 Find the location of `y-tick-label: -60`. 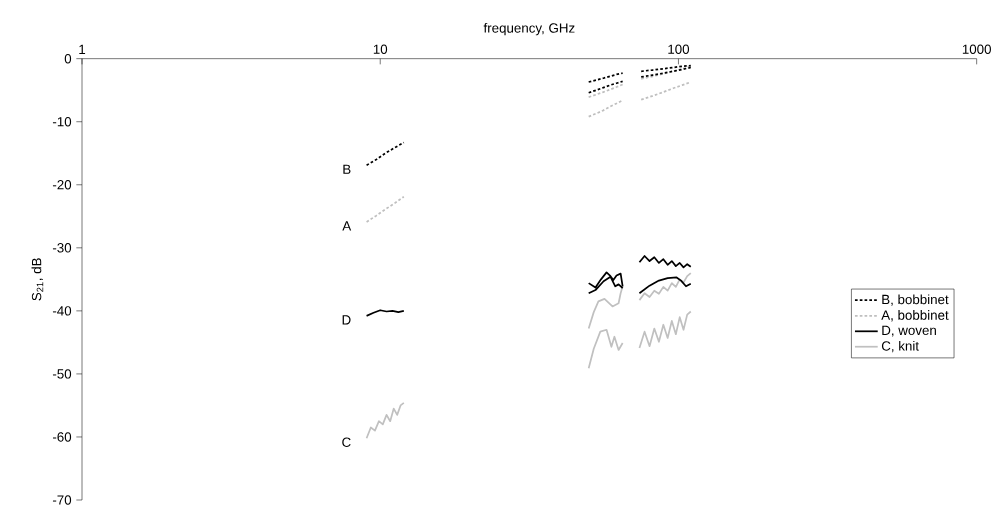

y-tick-label: -60 is located at coordinates (62, 437).